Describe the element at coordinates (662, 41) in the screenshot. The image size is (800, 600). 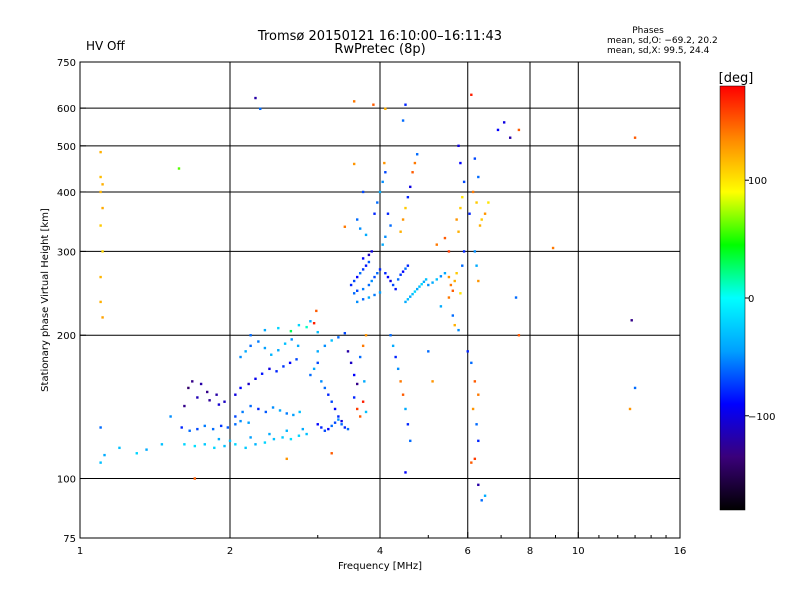
I see `stats-o-line: mean, sd,O: −69.2, 20.2` at that location.